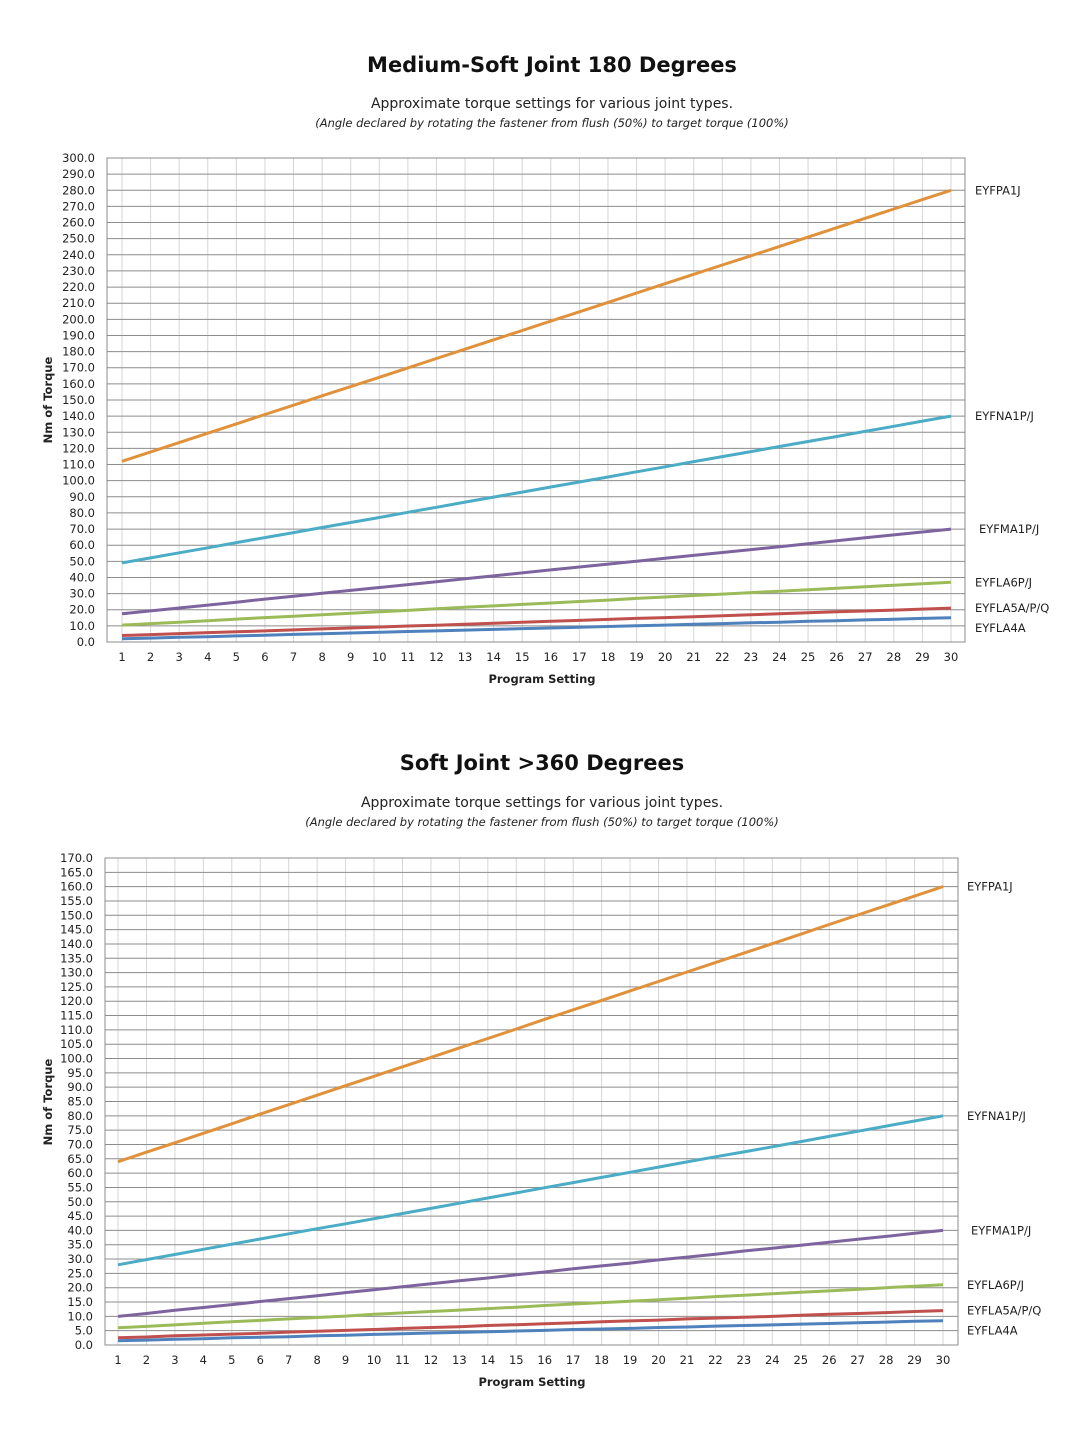 The height and width of the screenshot is (1440, 1080). What do you see at coordinates (80, 1159) in the screenshot?
I see `y-tick-label: 65.0` at bounding box center [80, 1159].